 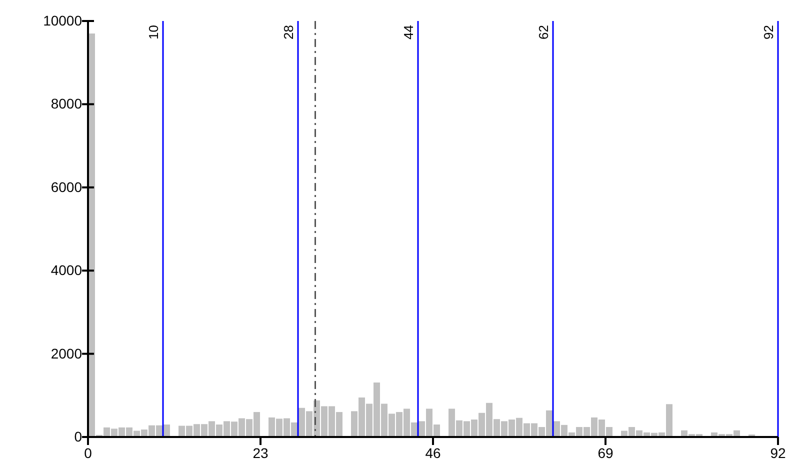 I want to click on y-tick-label: 6000, so click(x=66, y=186).